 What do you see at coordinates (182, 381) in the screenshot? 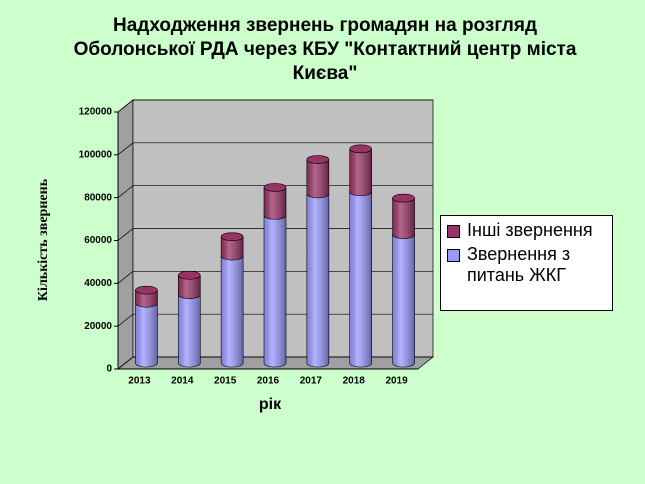
I see `x-tick-label: 2014` at bounding box center [182, 381].